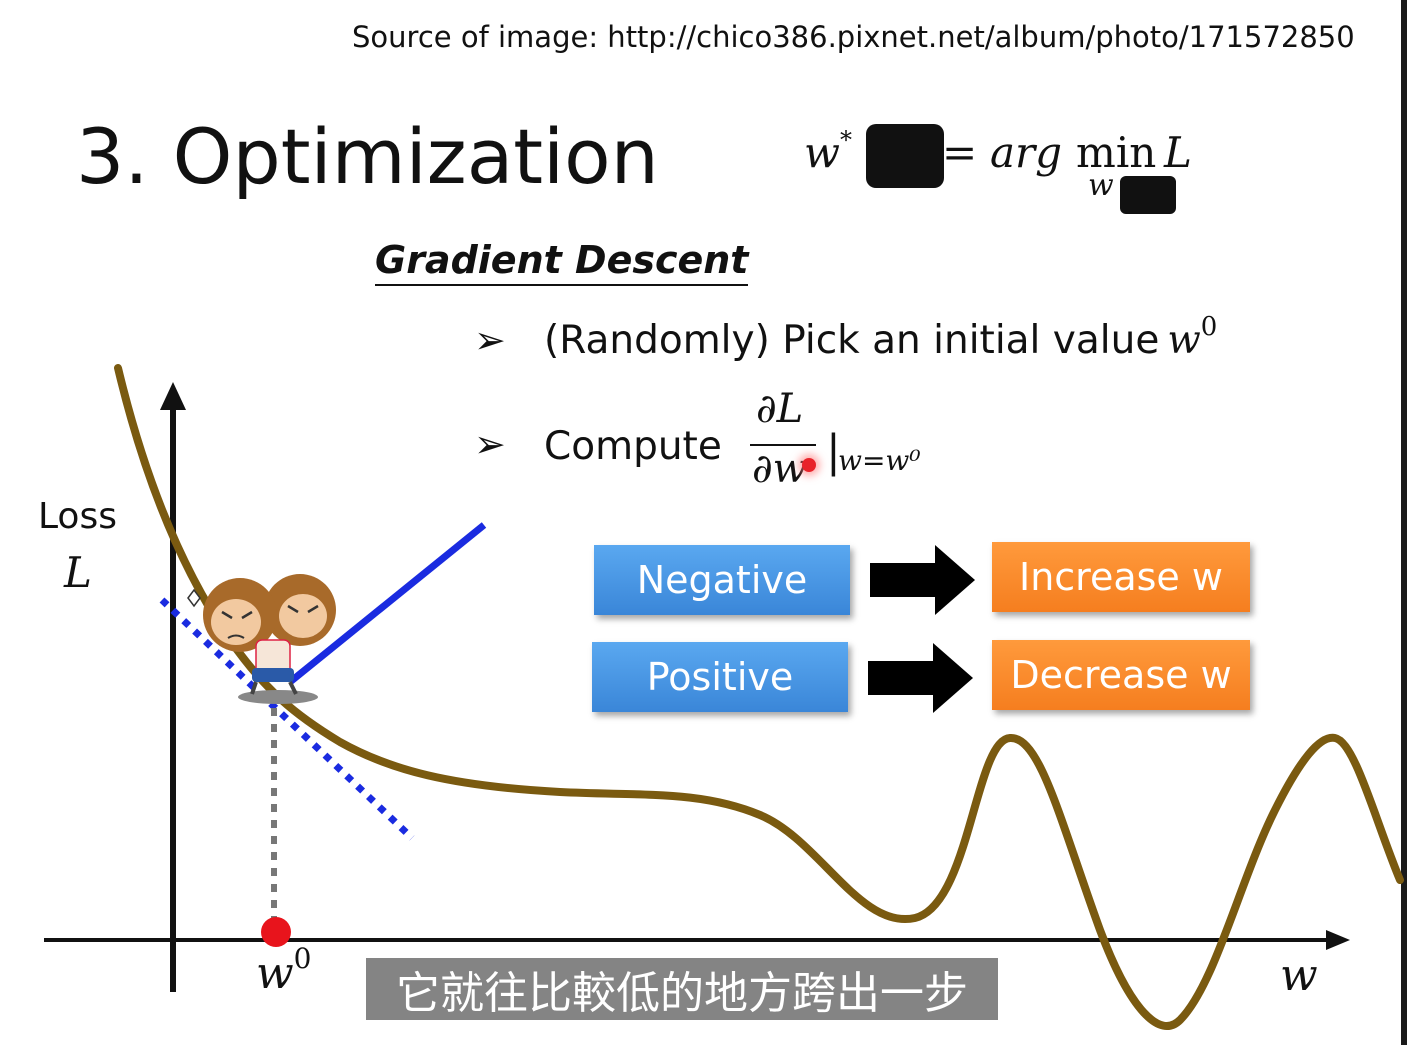 The image size is (1407, 1045). I want to click on formula-w: w, so click(822, 152).